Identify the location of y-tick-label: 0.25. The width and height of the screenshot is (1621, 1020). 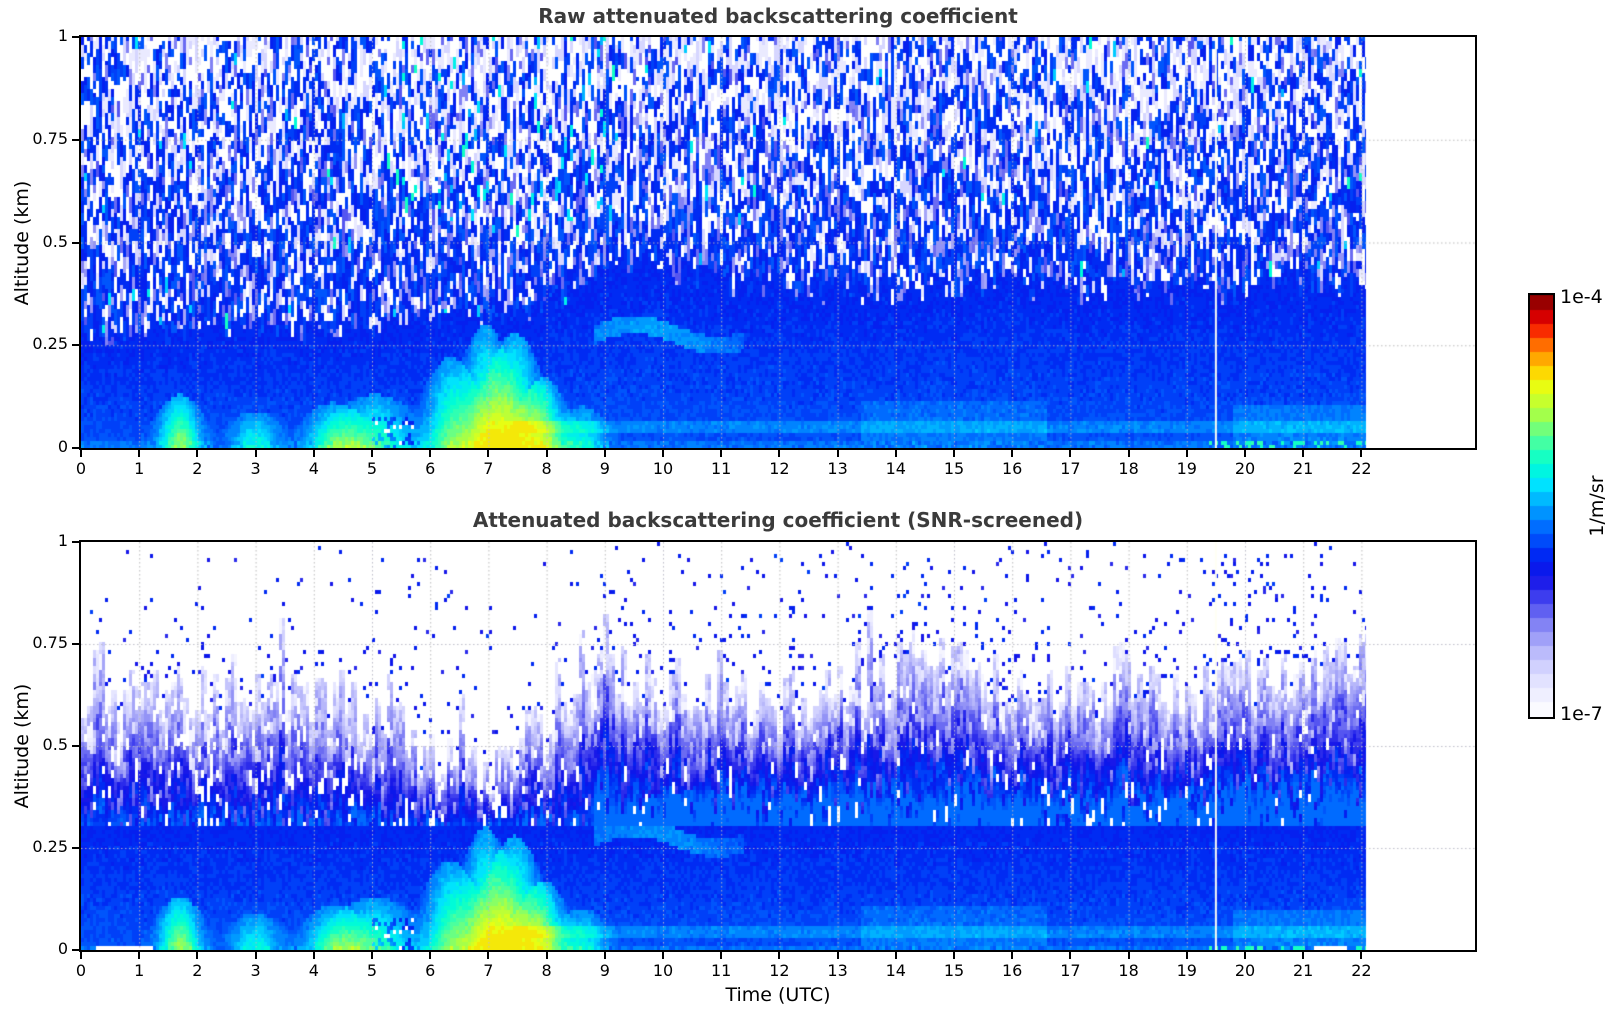
(50, 846).